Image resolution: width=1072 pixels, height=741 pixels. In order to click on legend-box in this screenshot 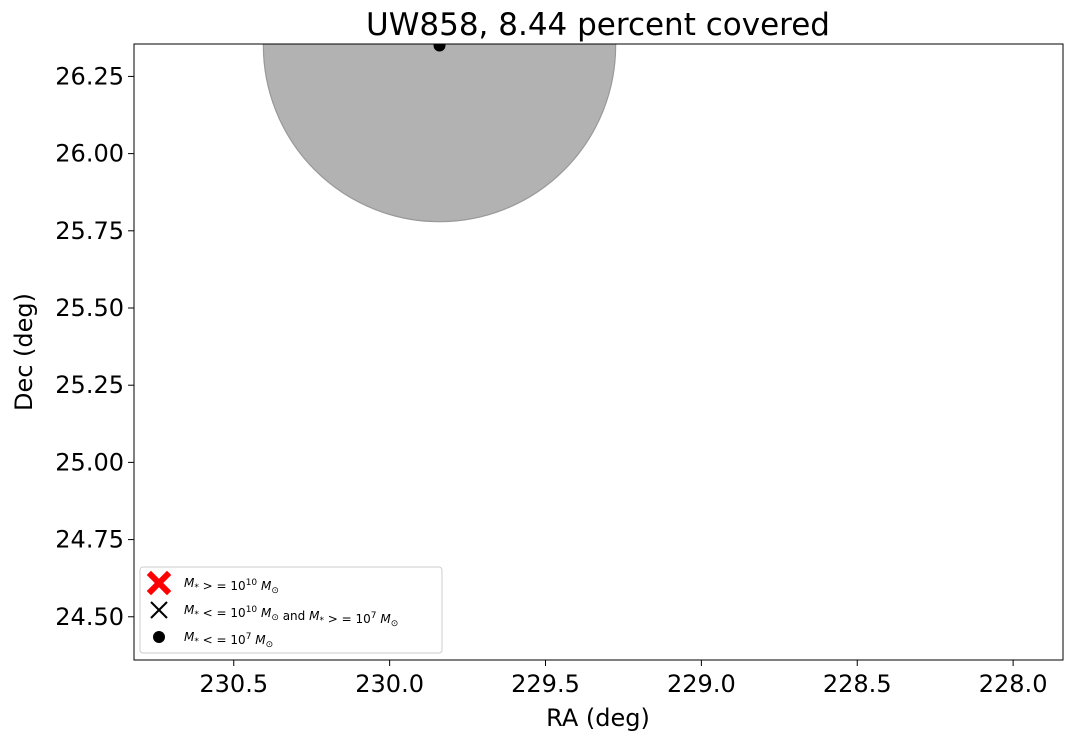, I will do `click(291, 610)`.